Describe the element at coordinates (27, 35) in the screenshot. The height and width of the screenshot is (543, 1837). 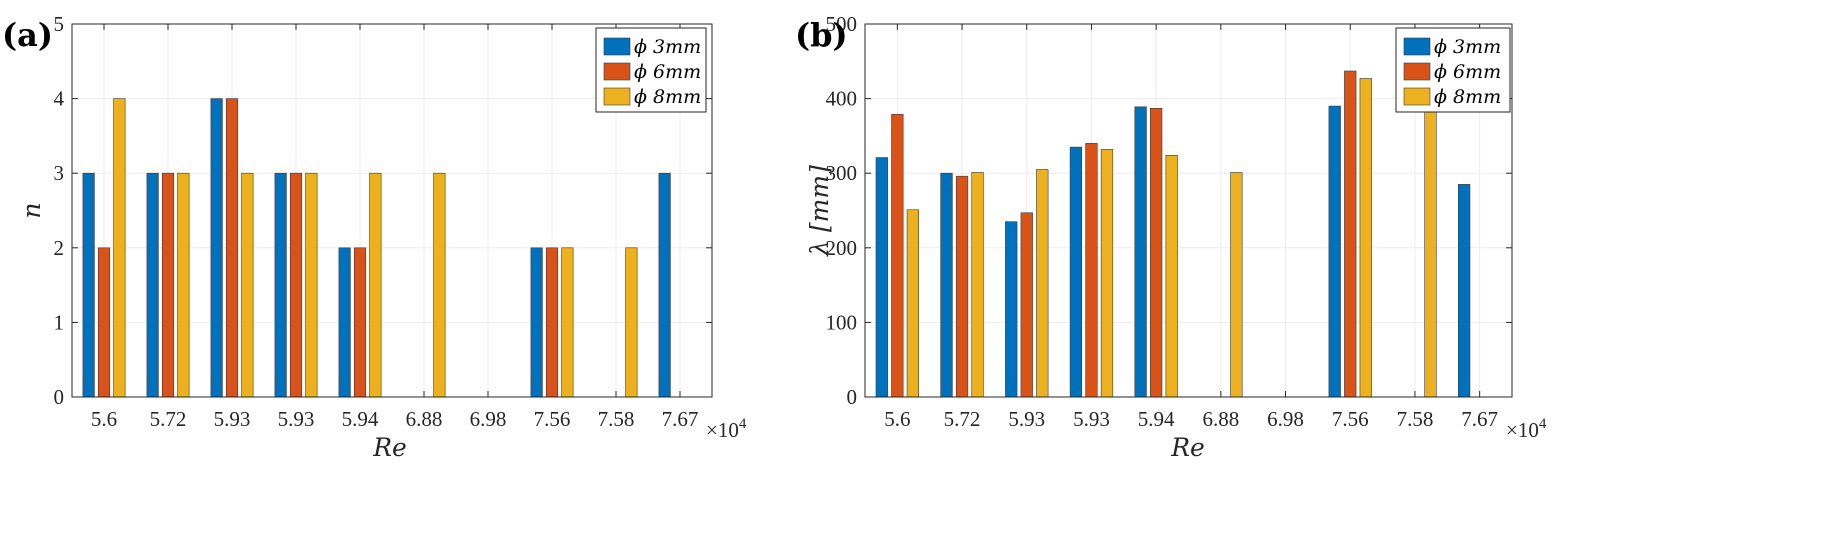
I see `panel-label: (a)` at that location.